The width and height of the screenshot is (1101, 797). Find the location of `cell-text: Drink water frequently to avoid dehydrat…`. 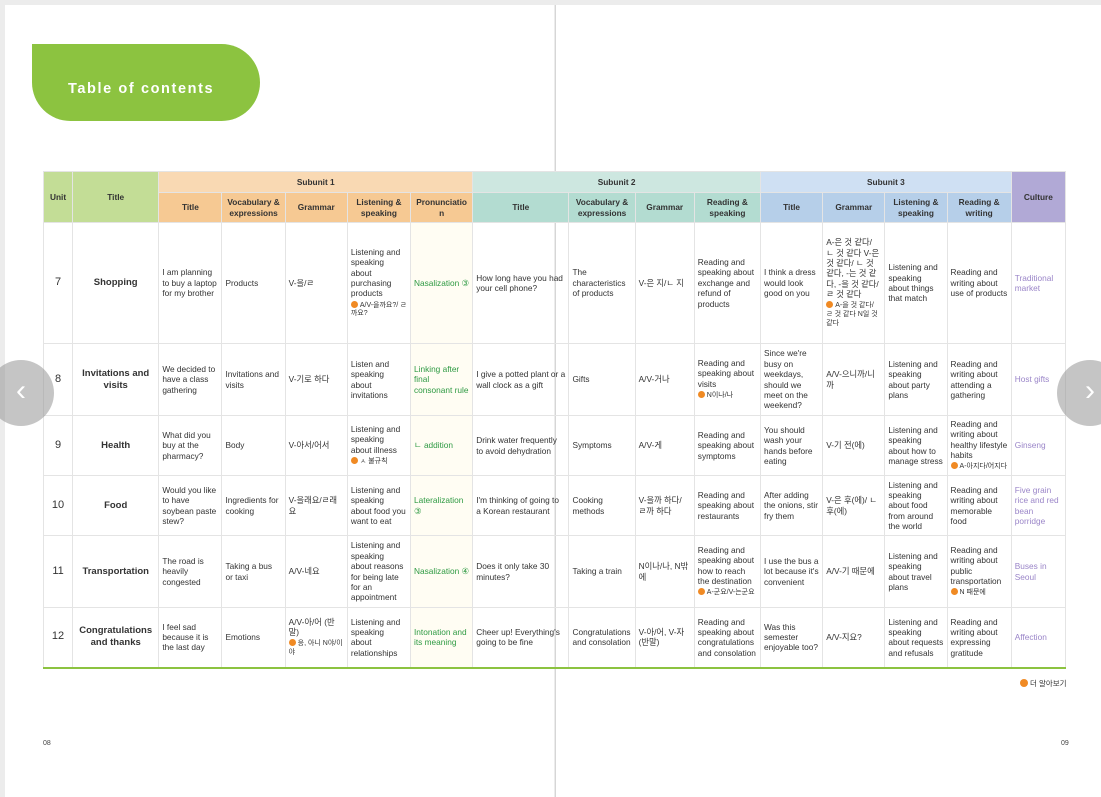

cell-text: Drink water frequently to avoid dehydrat… is located at coordinates (516, 445).